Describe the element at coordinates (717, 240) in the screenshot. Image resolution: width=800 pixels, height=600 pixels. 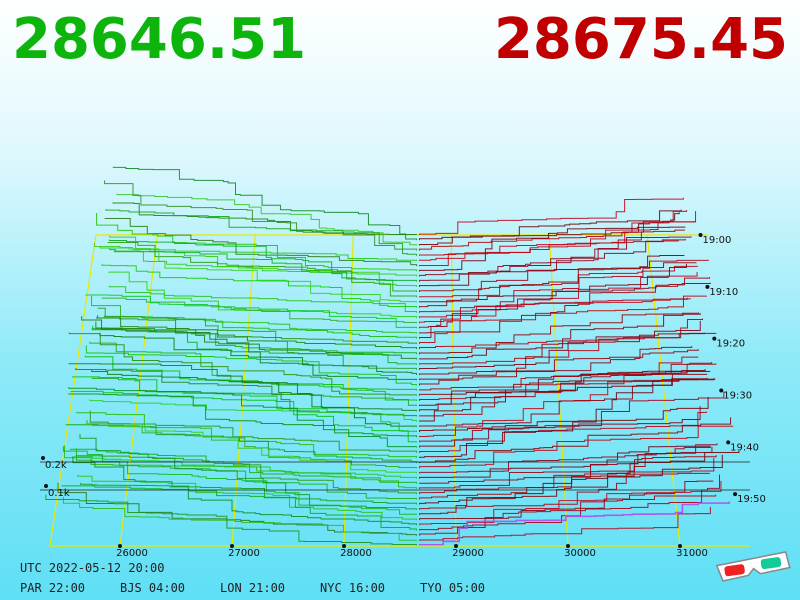
I see `time-label: 19:00` at that location.